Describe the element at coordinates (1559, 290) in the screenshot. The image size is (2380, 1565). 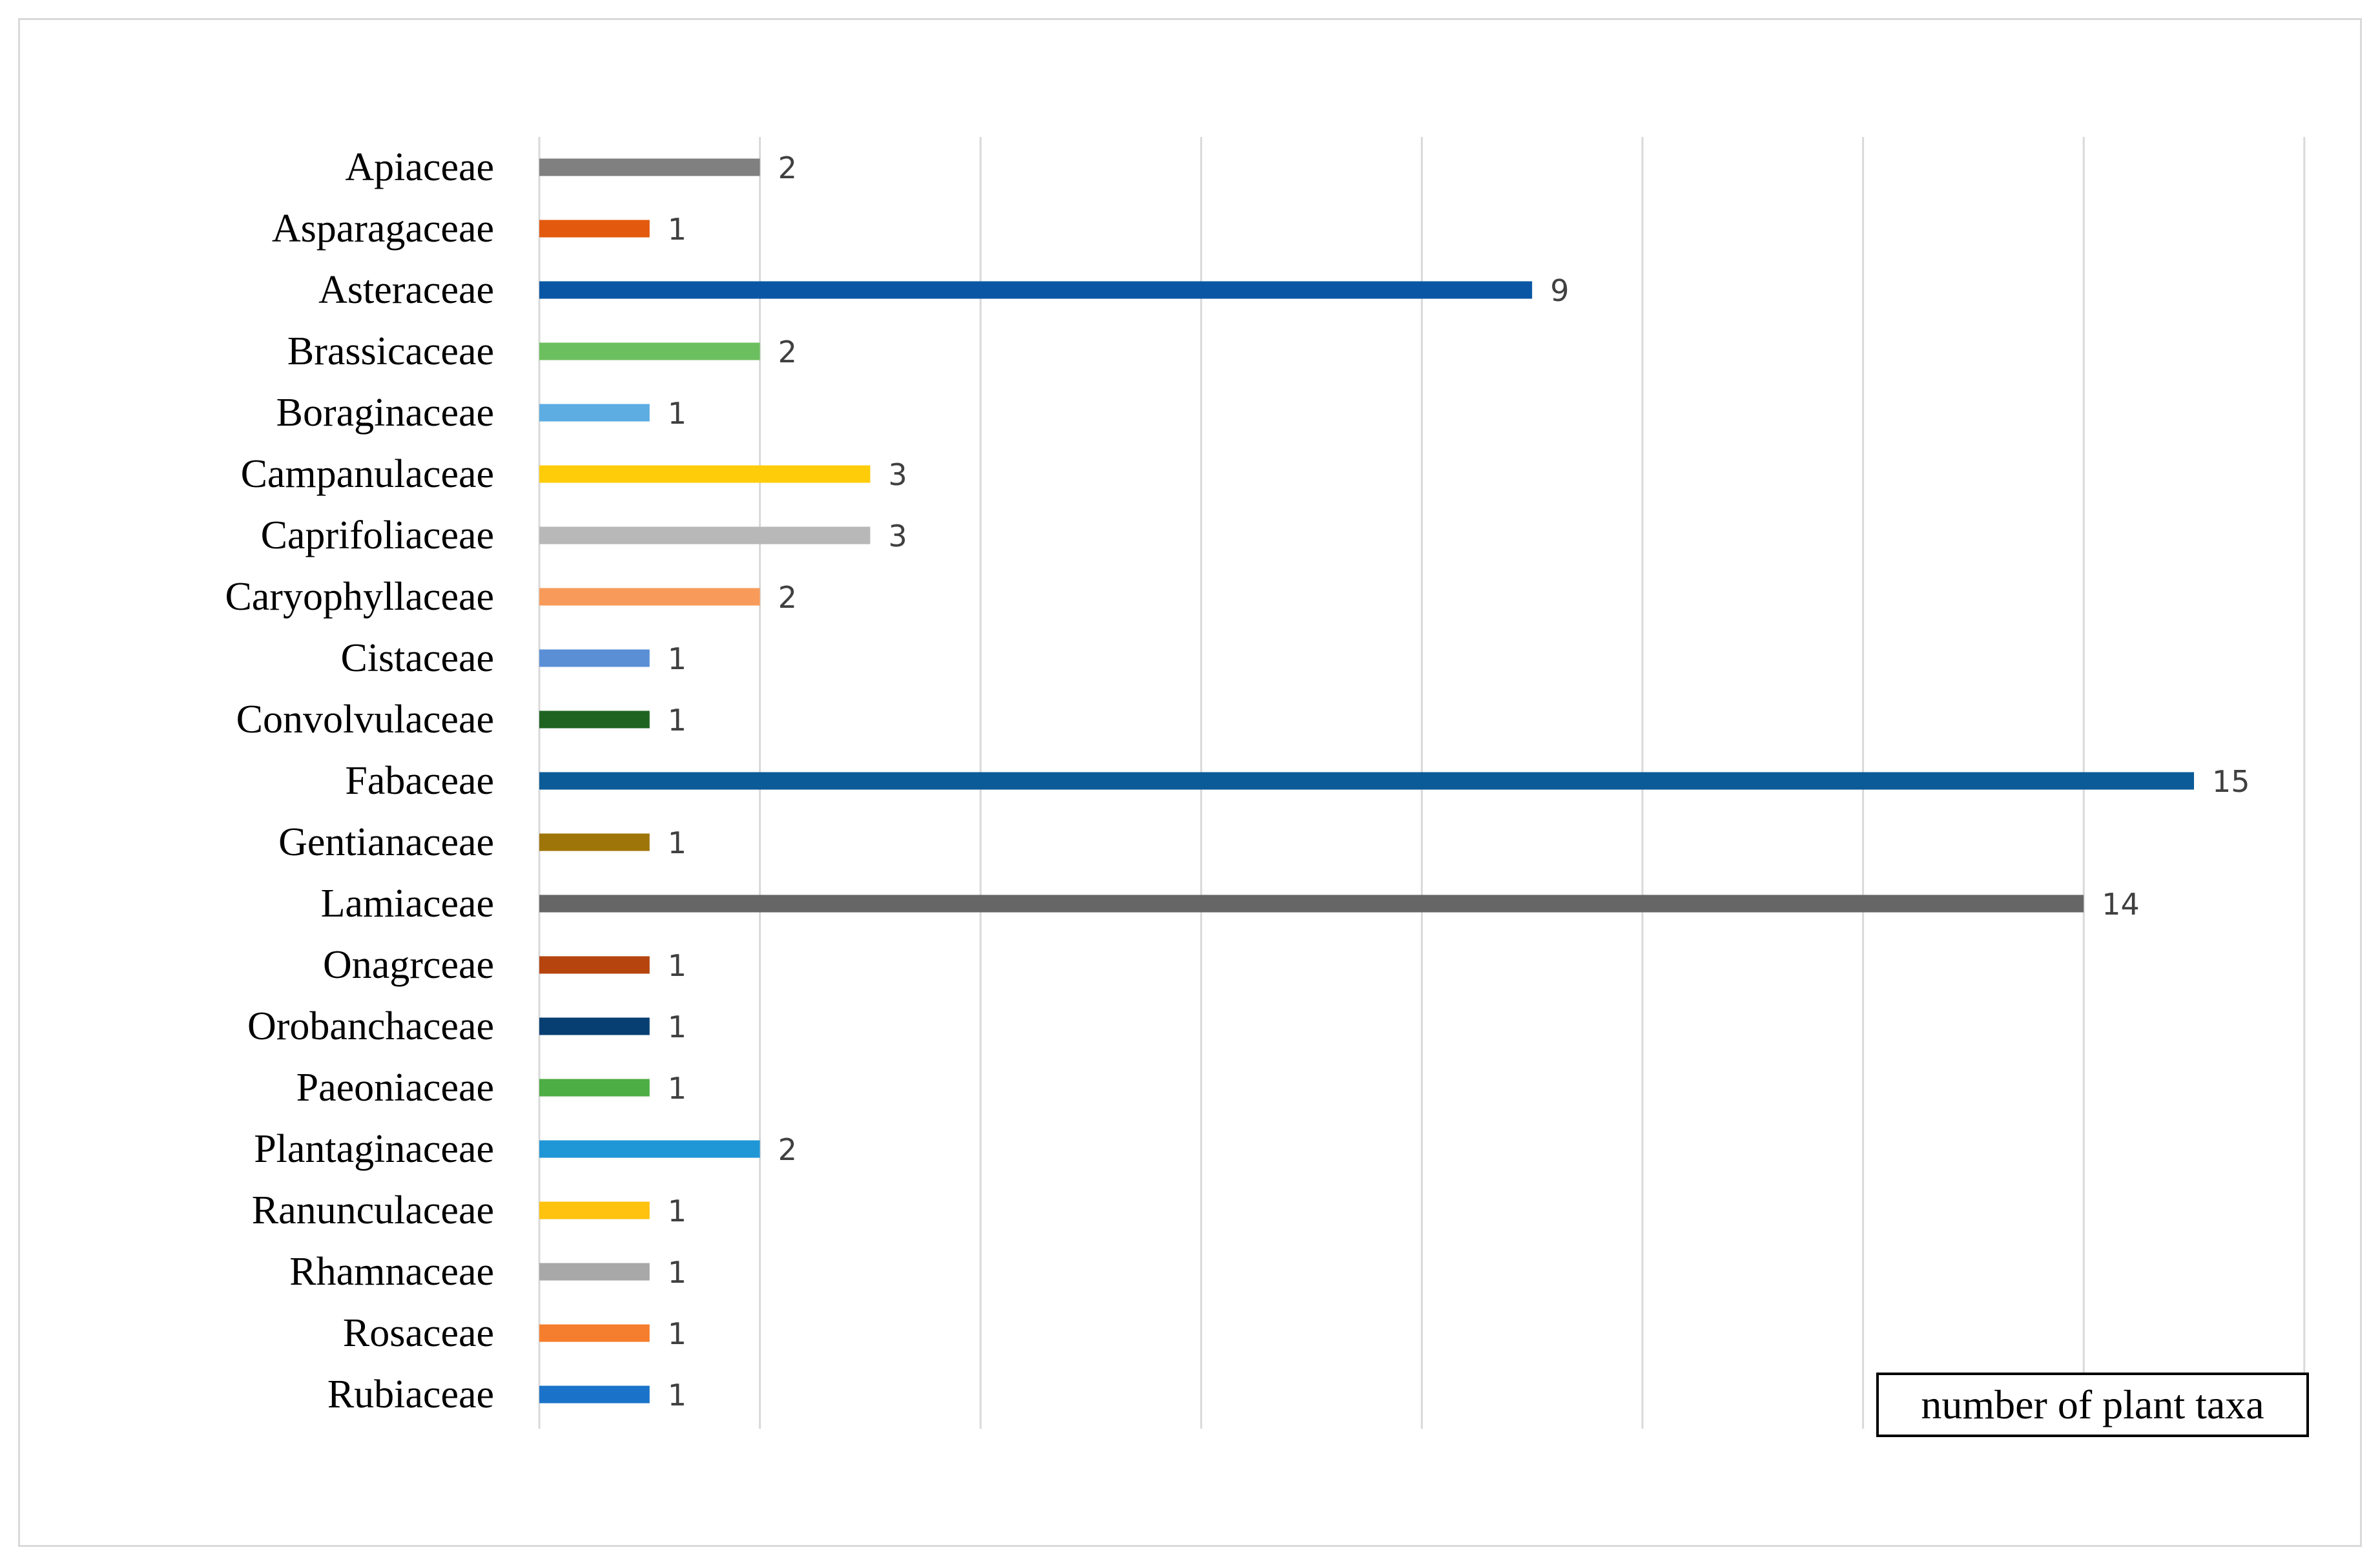
I see `value-label: 9` at that location.